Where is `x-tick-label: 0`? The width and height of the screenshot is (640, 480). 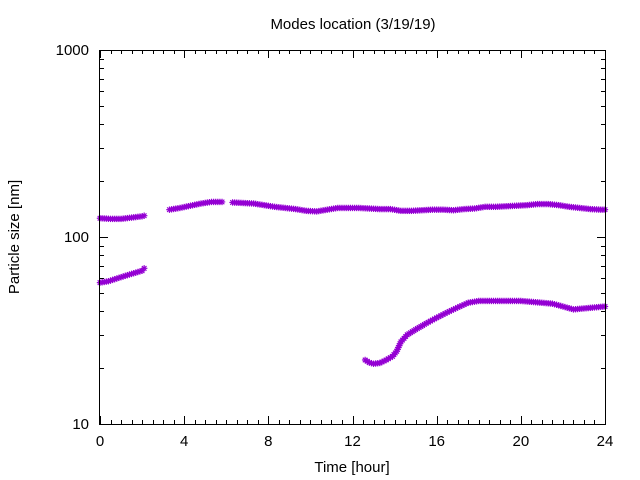
x-tick-label: 0 is located at coordinates (100, 441).